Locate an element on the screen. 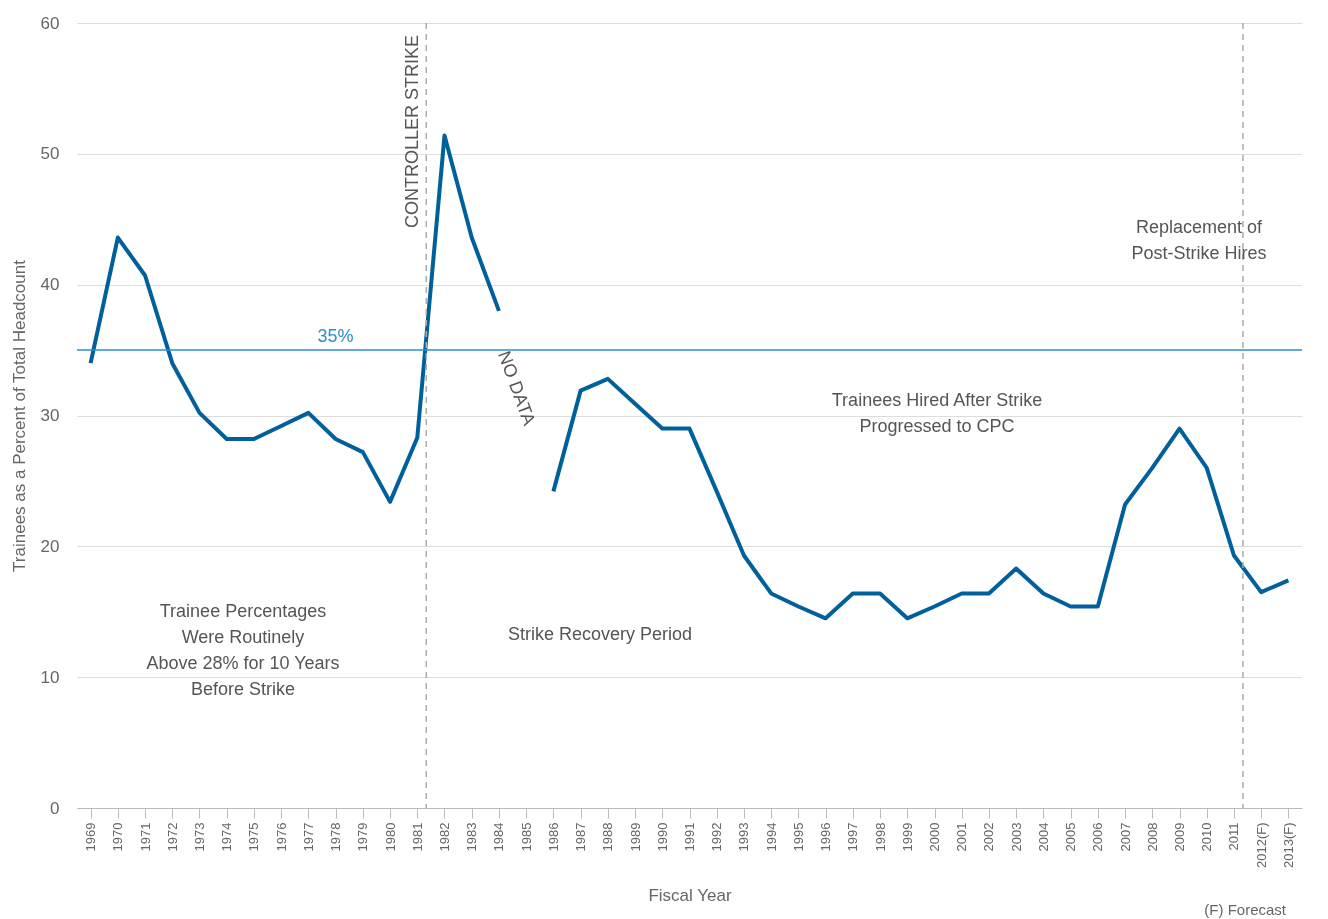 The width and height of the screenshot is (1328, 919). x-tick-label: 1980 is located at coordinates (390, 837).